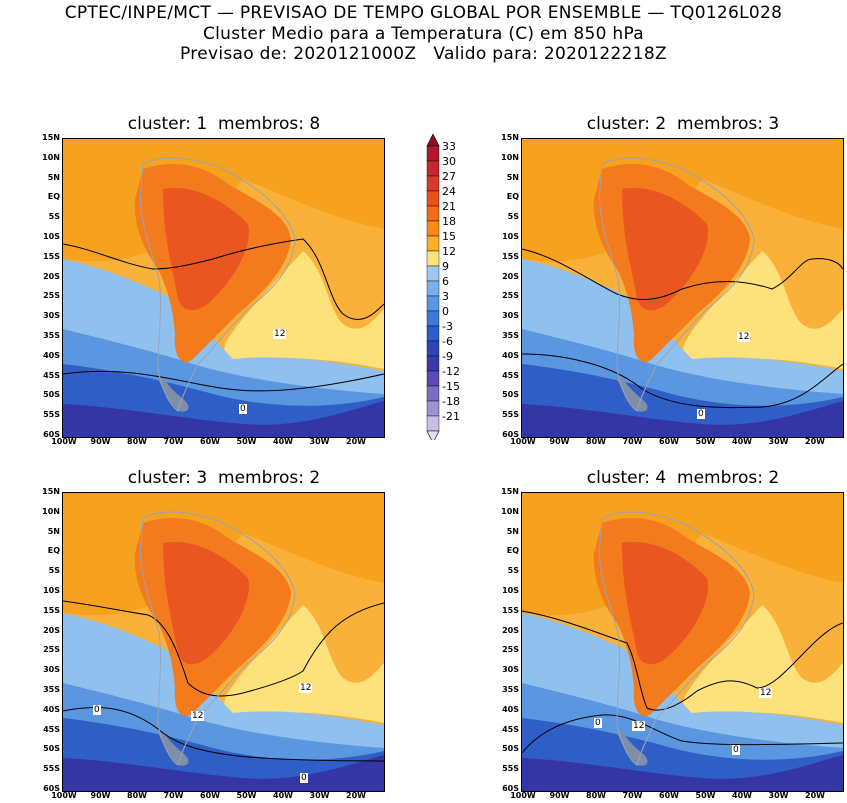  I want to click on panel-1-title: cluster: 1 membros: 8, so click(224, 124).